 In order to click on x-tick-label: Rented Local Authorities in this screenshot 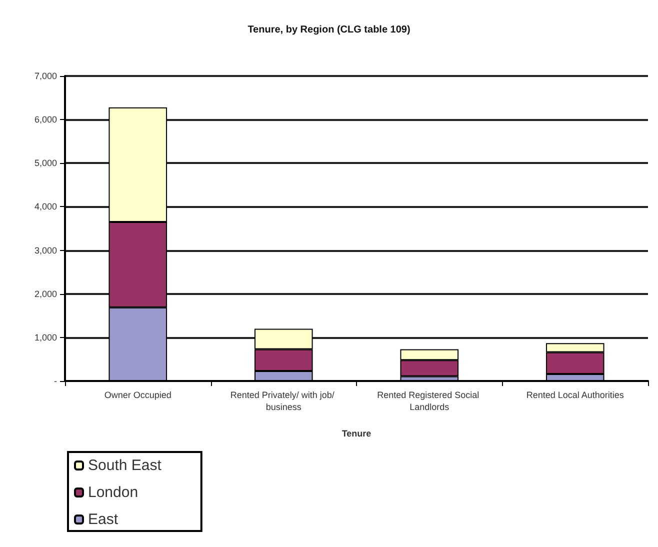, I will do `click(575, 395)`.